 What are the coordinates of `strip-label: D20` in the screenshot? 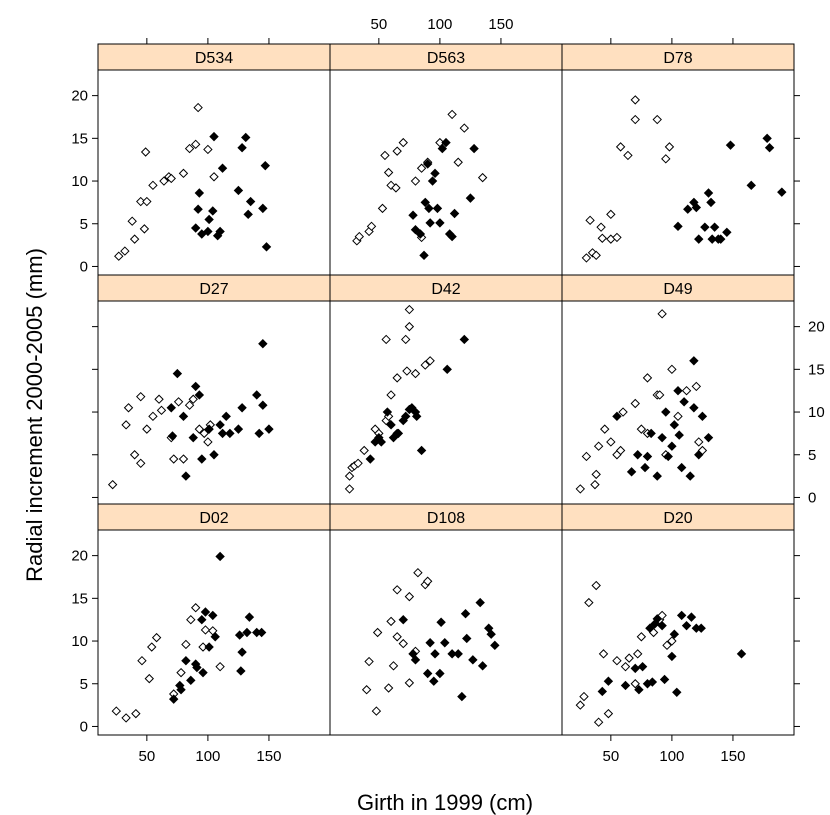 It's located at (677, 518).